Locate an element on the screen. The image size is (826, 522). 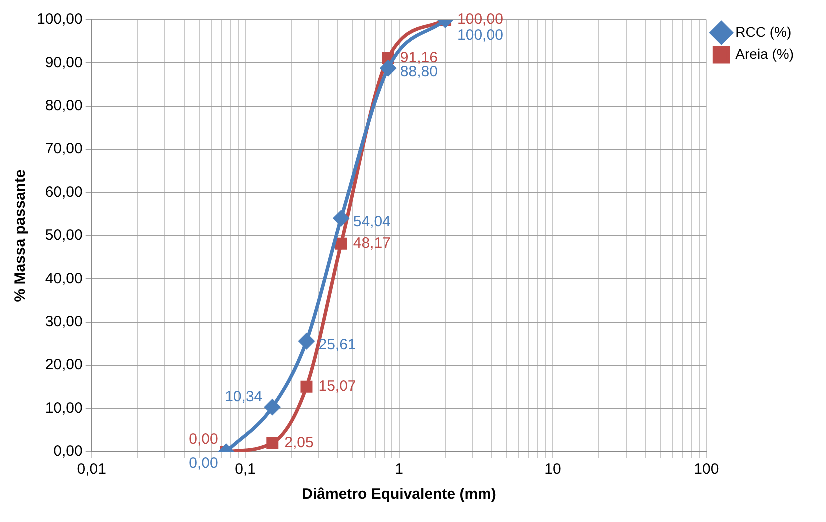
x-tick-label: 100 is located at coordinates (707, 469).